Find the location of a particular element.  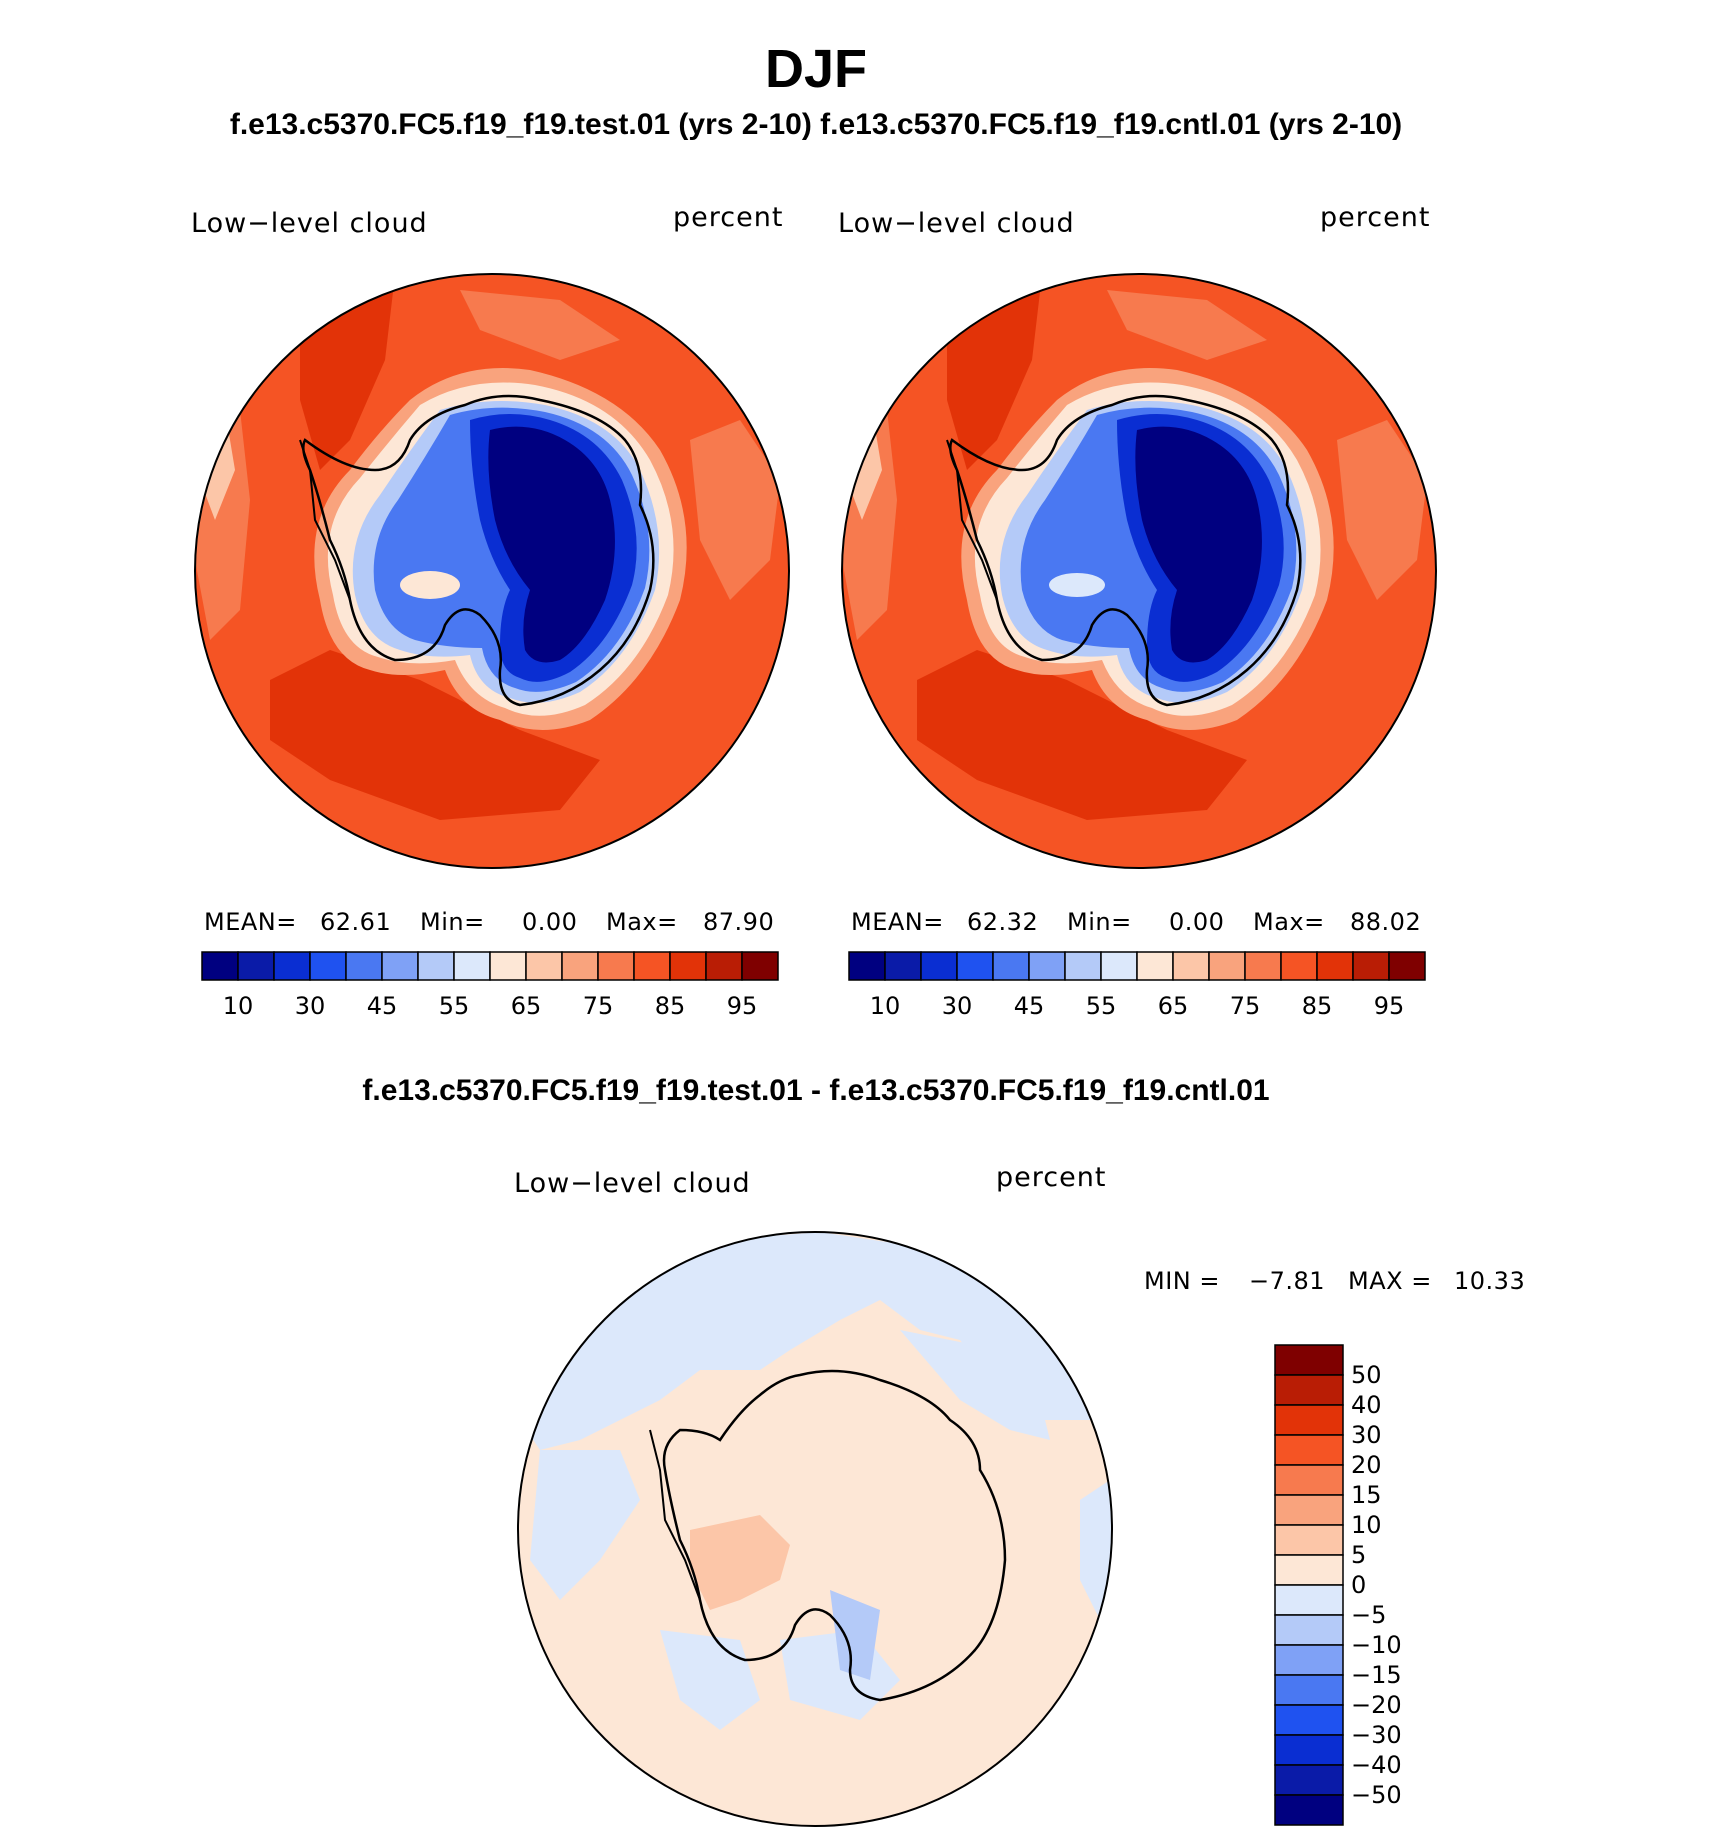

diff-map is located at coordinates (815, 1529).